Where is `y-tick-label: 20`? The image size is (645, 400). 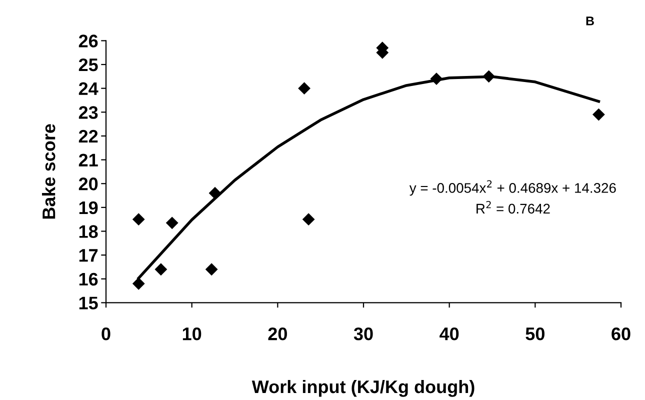 y-tick-label: 20 is located at coordinates (88, 184).